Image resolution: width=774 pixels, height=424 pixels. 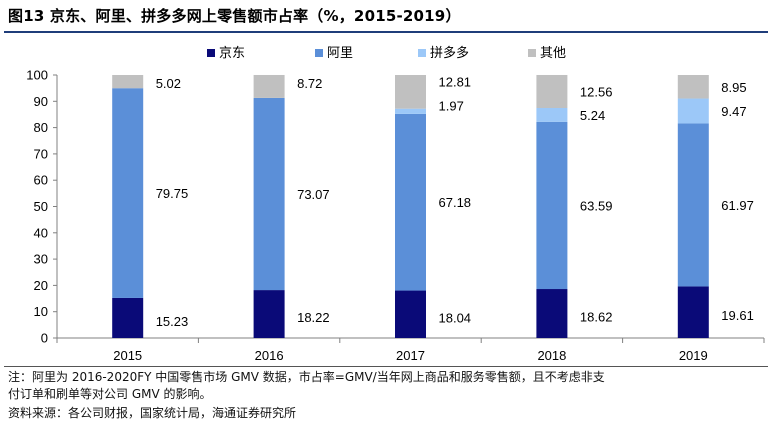 I want to click on y-tick-label: 80, so click(x=41, y=127).